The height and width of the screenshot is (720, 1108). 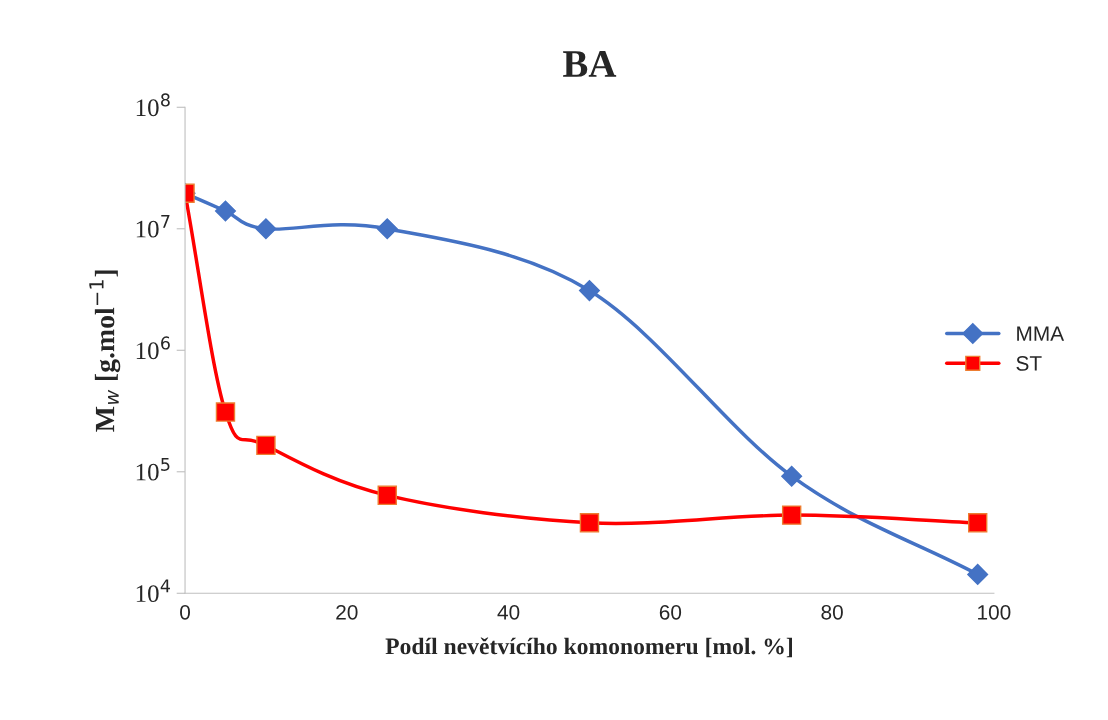 I want to click on x-tick-label: 80, so click(x=832, y=612).